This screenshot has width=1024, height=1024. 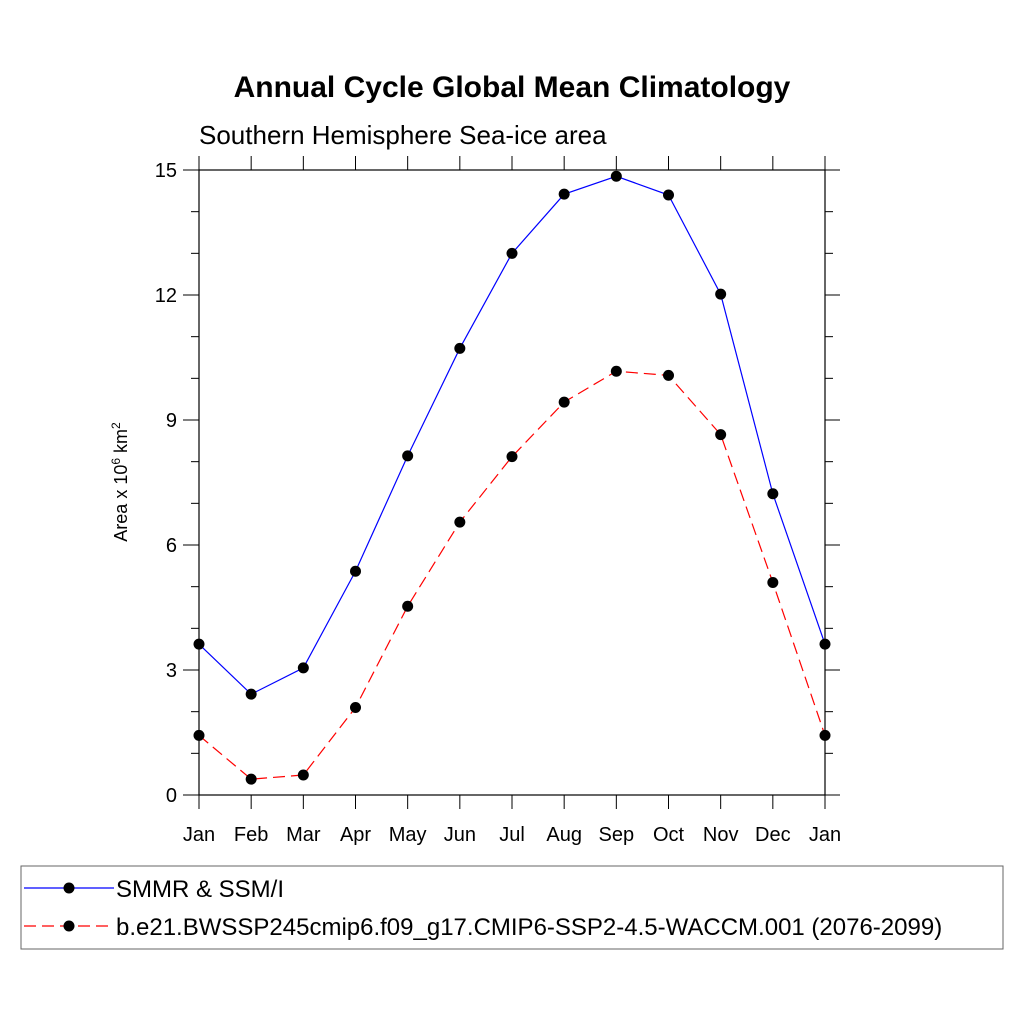 I want to click on x-tick-label: Jun, so click(x=460, y=835).